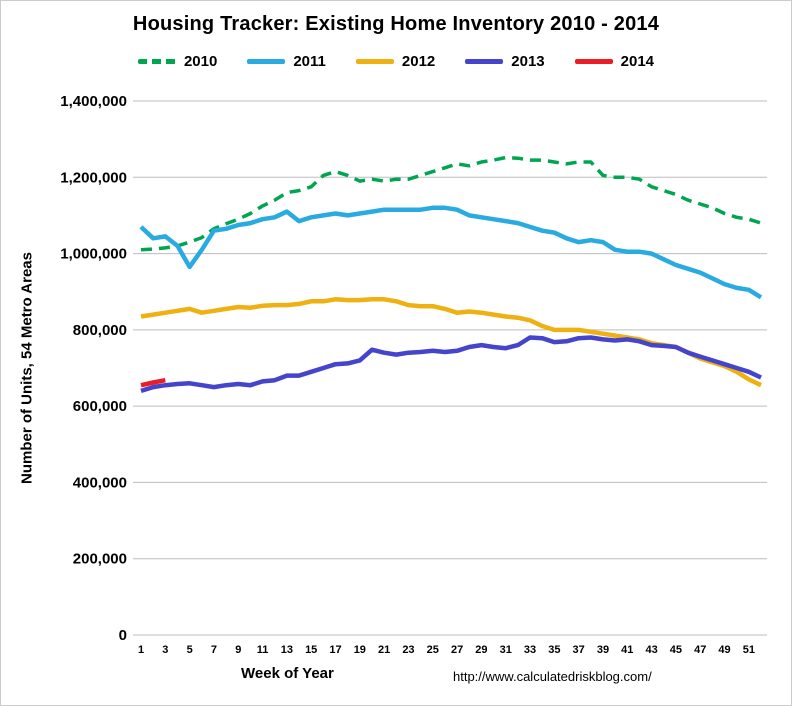 The image size is (792, 706). I want to click on x-axis-label: Week of Year, so click(287, 673).